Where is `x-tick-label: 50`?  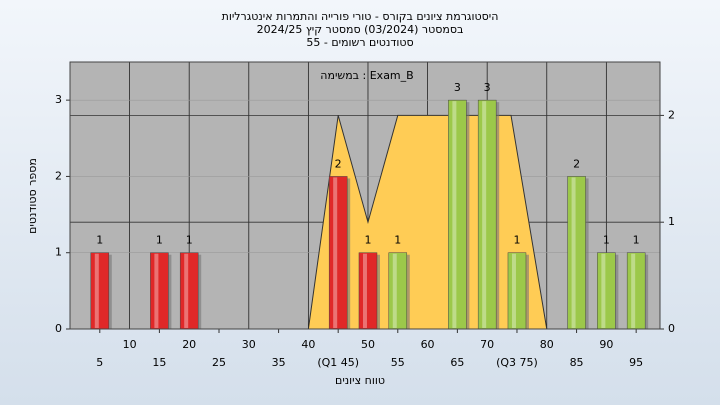 x-tick-label: 50 is located at coordinates (368, 344).